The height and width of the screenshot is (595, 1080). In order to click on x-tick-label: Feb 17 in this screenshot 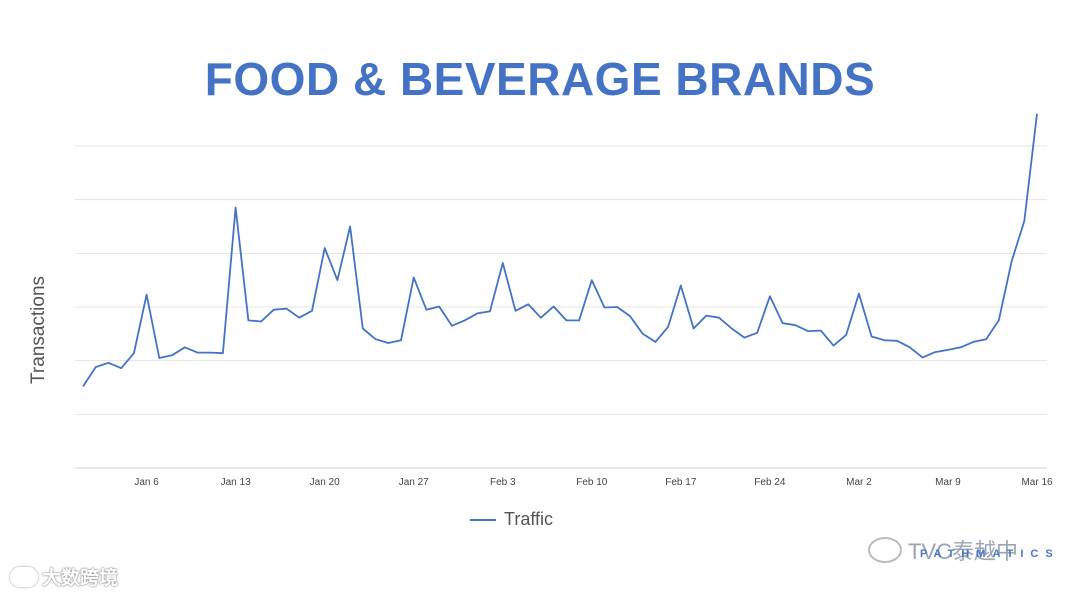, I will do `click(681, 482)`.